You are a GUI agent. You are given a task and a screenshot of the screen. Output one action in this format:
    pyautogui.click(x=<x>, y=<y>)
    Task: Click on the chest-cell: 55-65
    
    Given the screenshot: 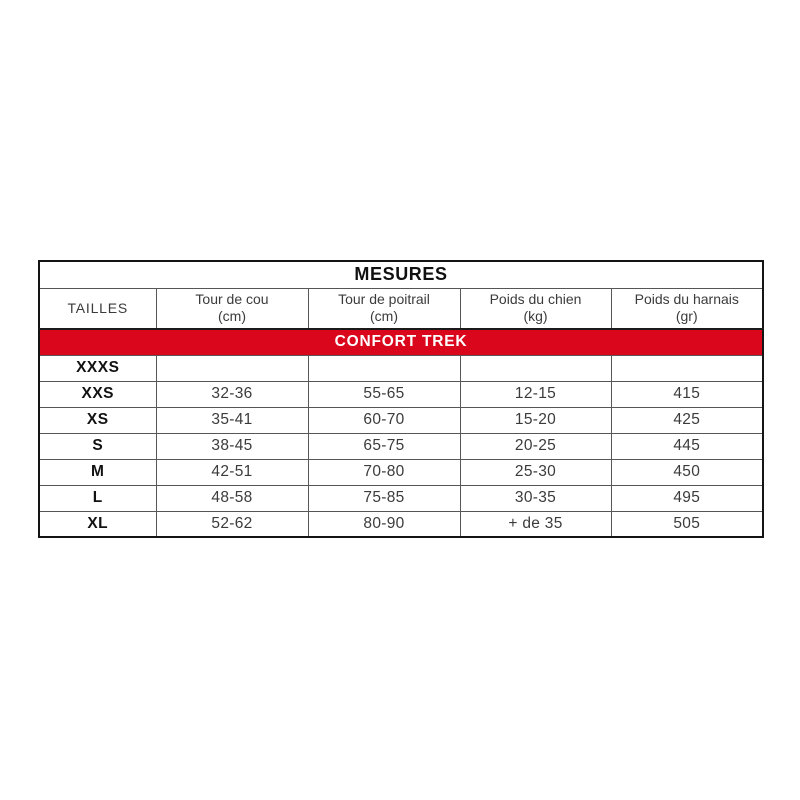 What is the action you would take?
    pyautogui.click(x=384, y=394)
    